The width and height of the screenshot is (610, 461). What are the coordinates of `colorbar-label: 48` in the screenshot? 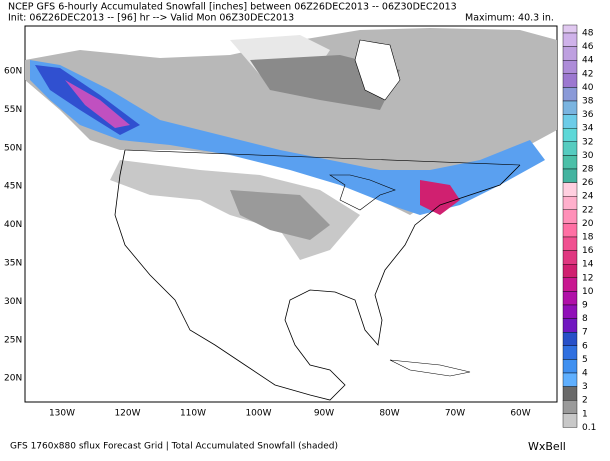 It's located at (588, 34).